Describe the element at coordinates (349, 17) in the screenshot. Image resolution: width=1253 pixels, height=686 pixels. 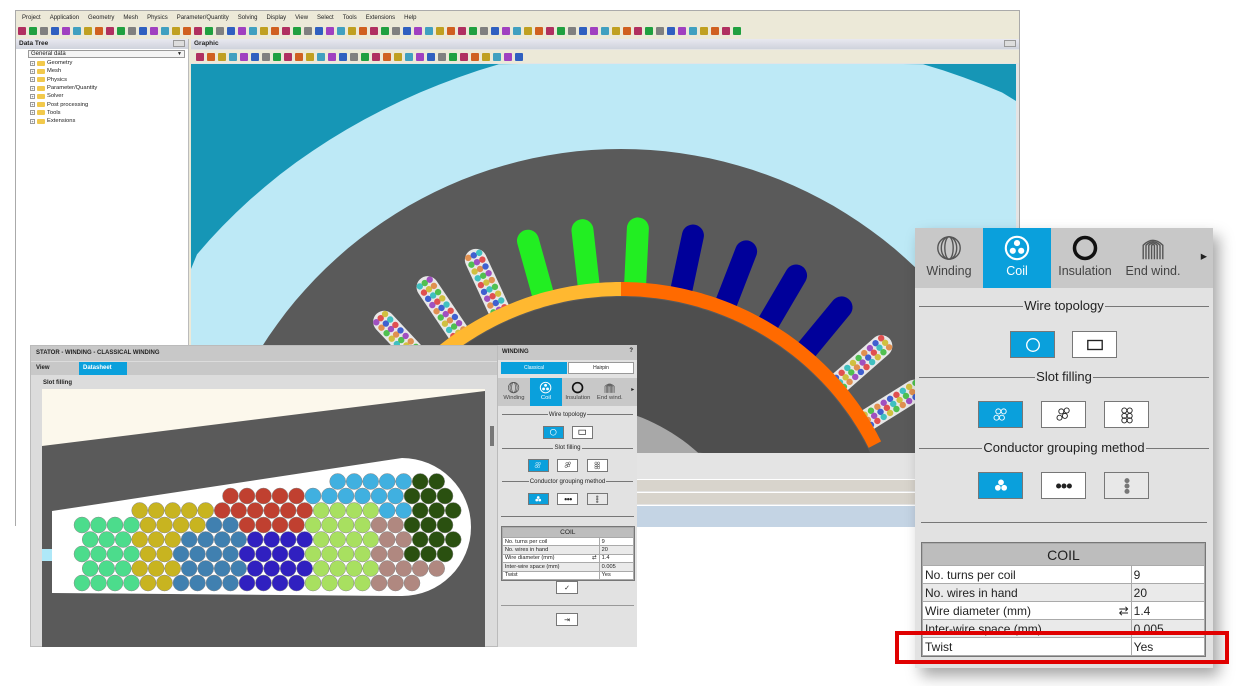
I see `menu-tools: Tools` at that location.